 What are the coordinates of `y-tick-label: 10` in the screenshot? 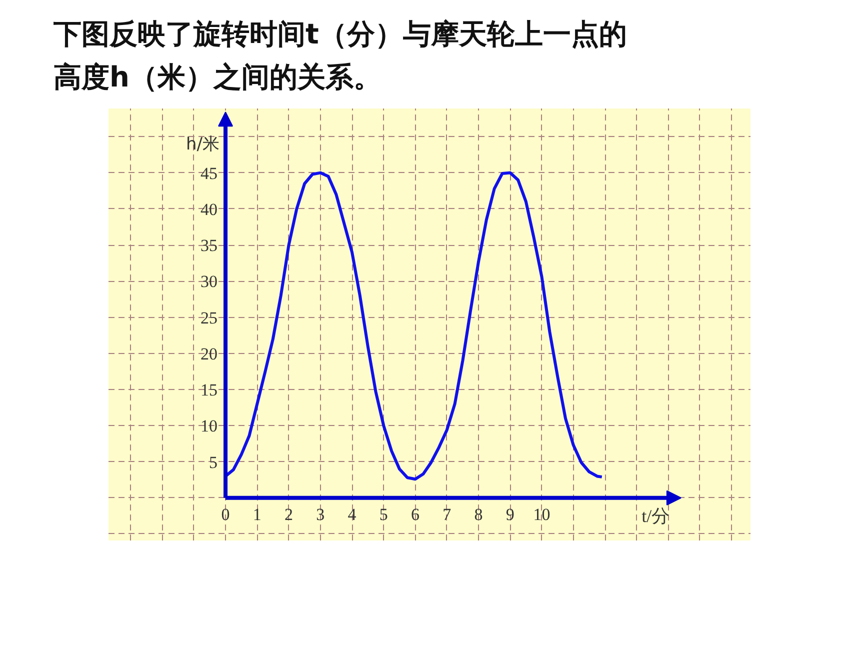 It's located at (209, 426).